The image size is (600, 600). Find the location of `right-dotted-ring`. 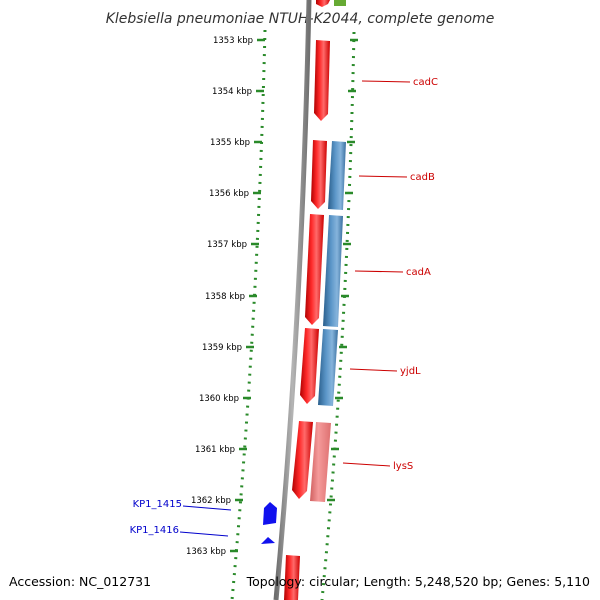

right-dotted-ring is located at coordinates (338, 315).